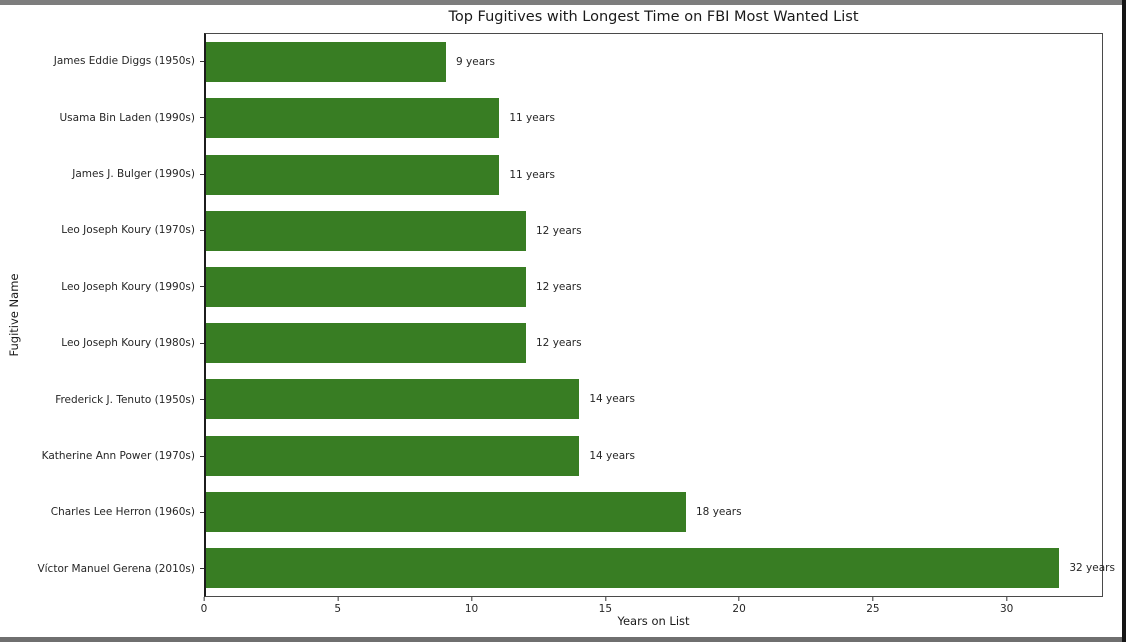  I want to click on x-tick: 15, so click(605, 606).